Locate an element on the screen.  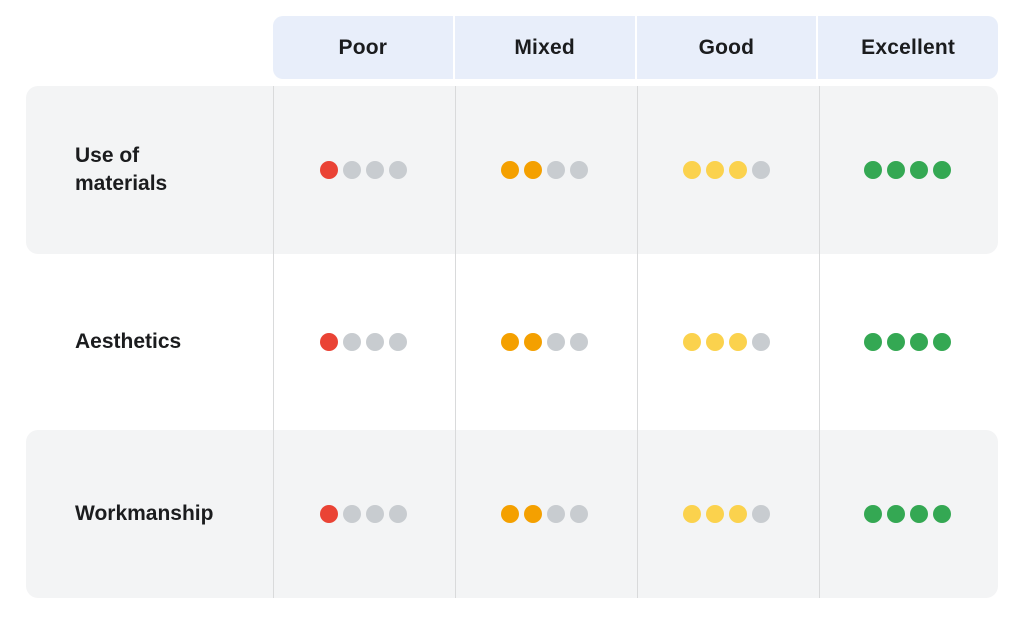
header-cell-mixed: Mixed is located at coordinates (544, 47).